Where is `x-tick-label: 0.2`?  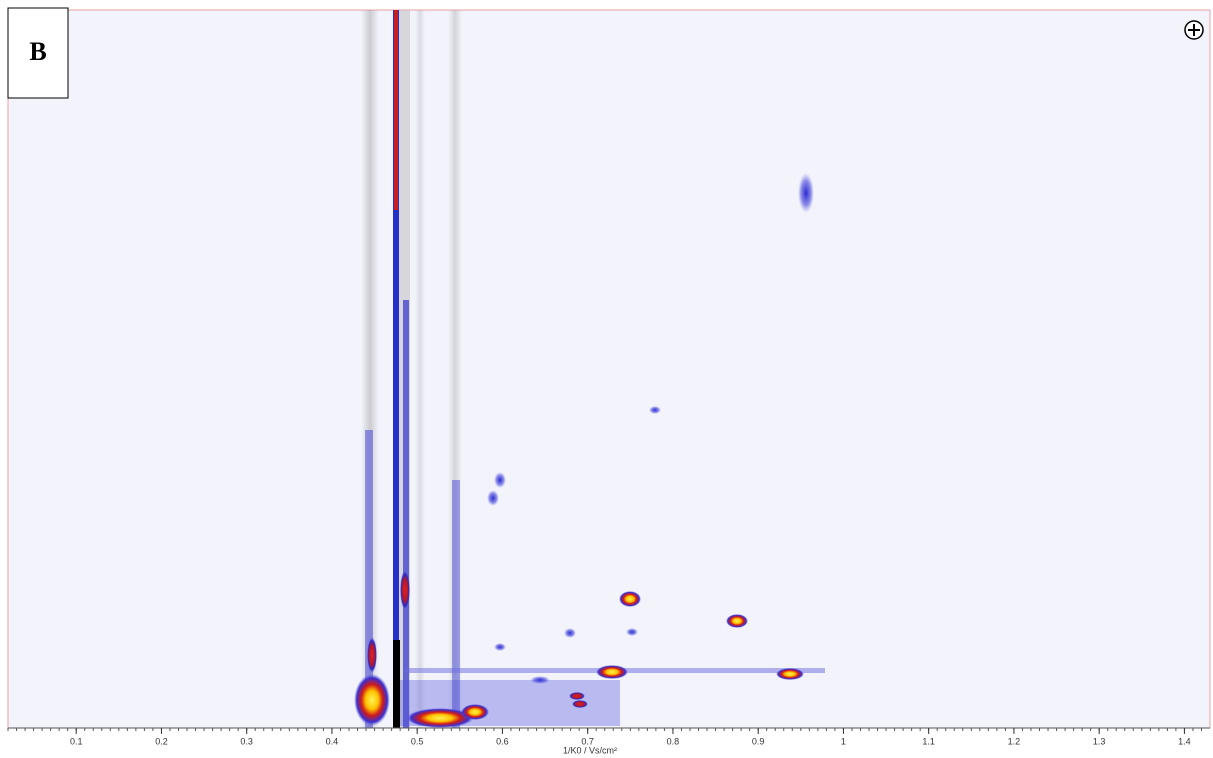
x-tick-label: 0.2 is located at coordinates (161, 741).